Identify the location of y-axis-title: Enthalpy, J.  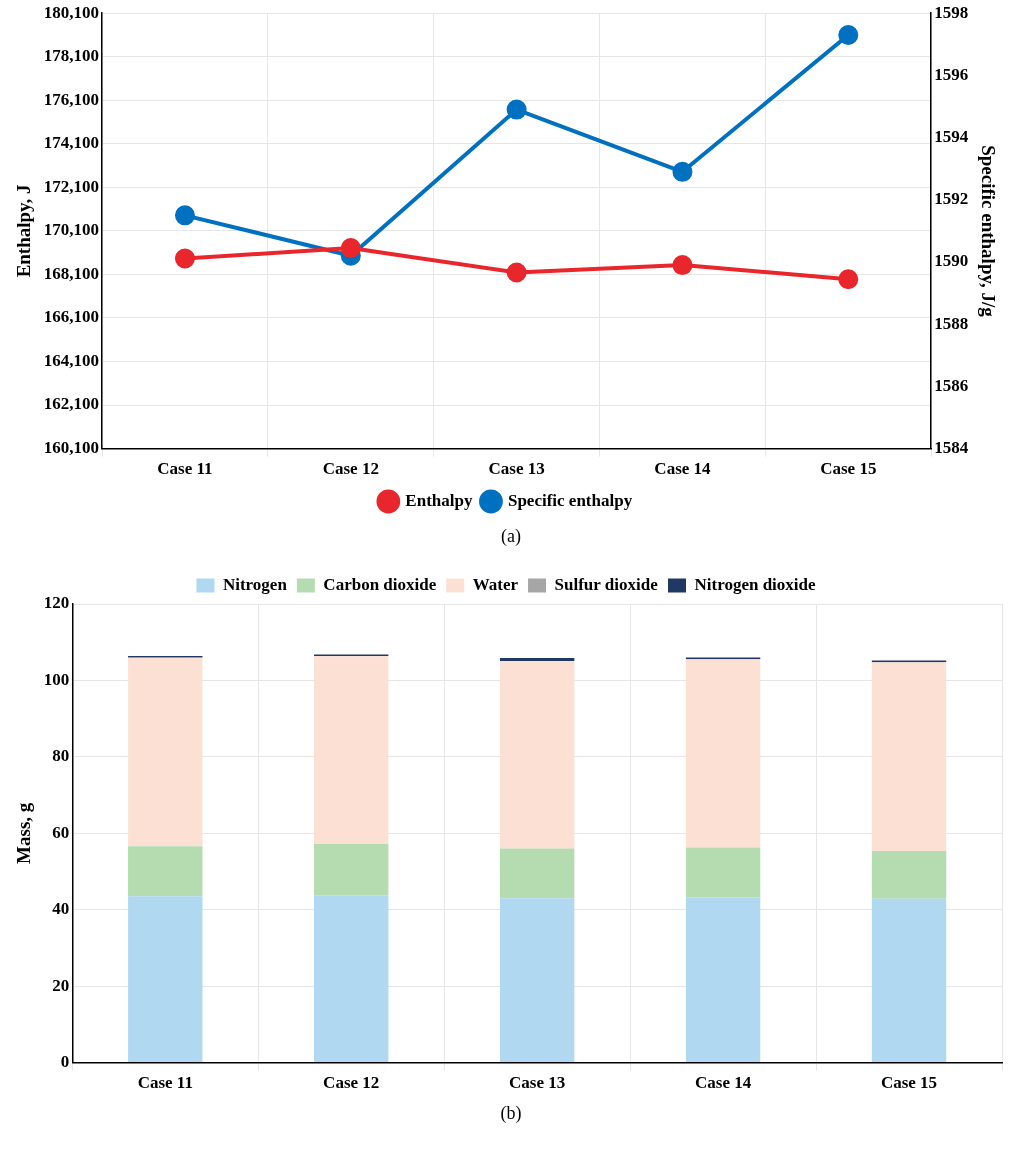
(24, 231).